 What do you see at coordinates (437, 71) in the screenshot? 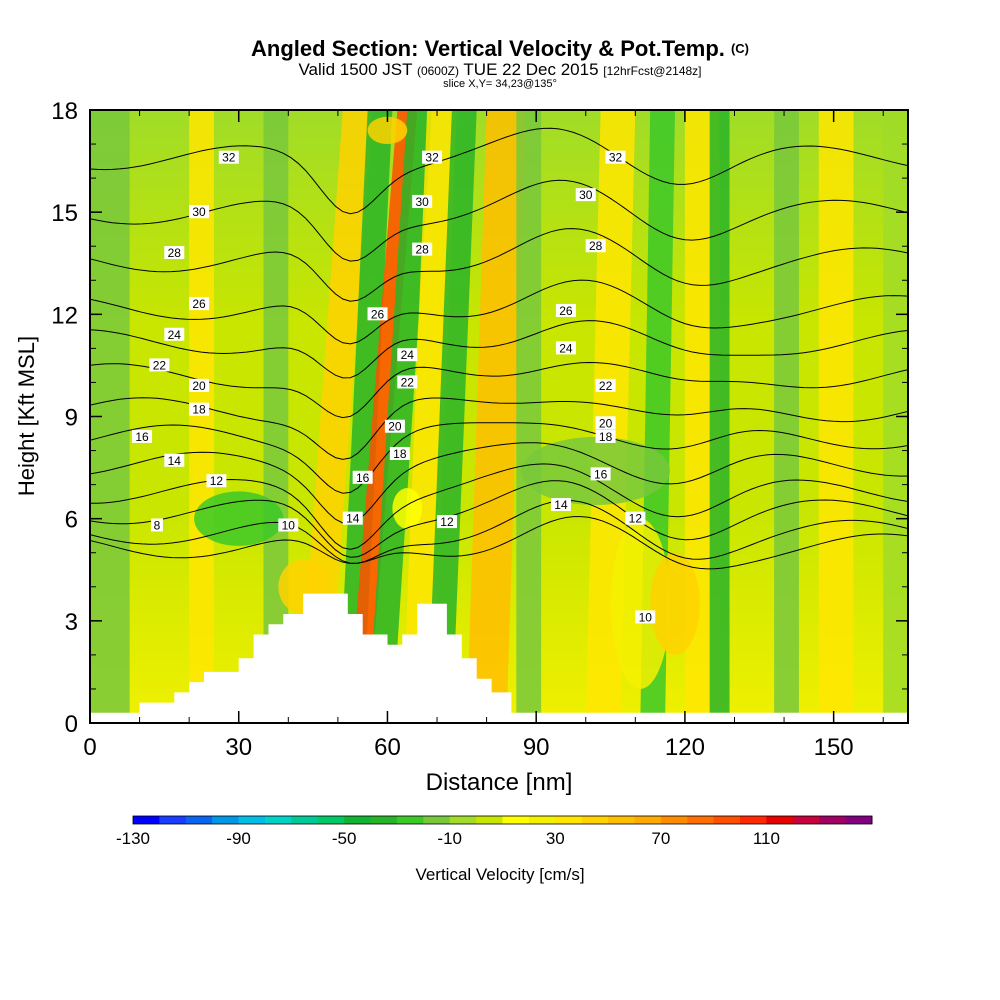
I see `valid-zulu: (0600Z)` at bounding box center [437, 71].